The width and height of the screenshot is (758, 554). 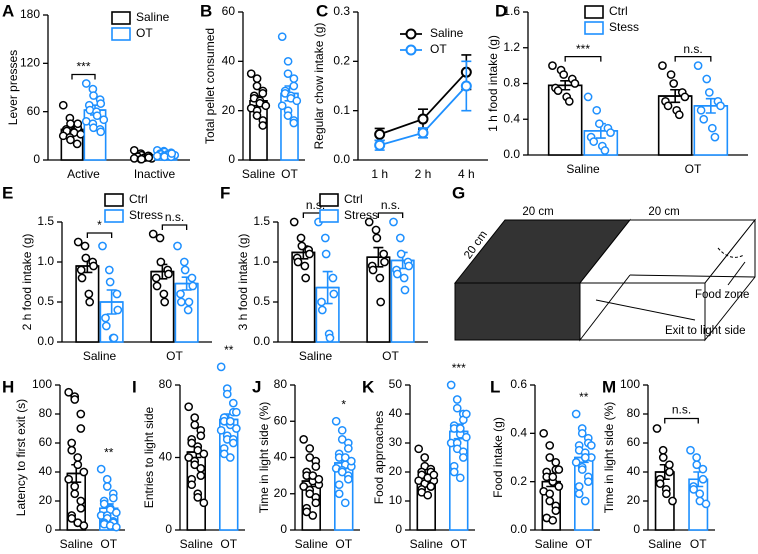 What do you see at coordinates (146, 215) in the screenshot?
I see `legend-label: Stress` at bounding box center [146, 215].